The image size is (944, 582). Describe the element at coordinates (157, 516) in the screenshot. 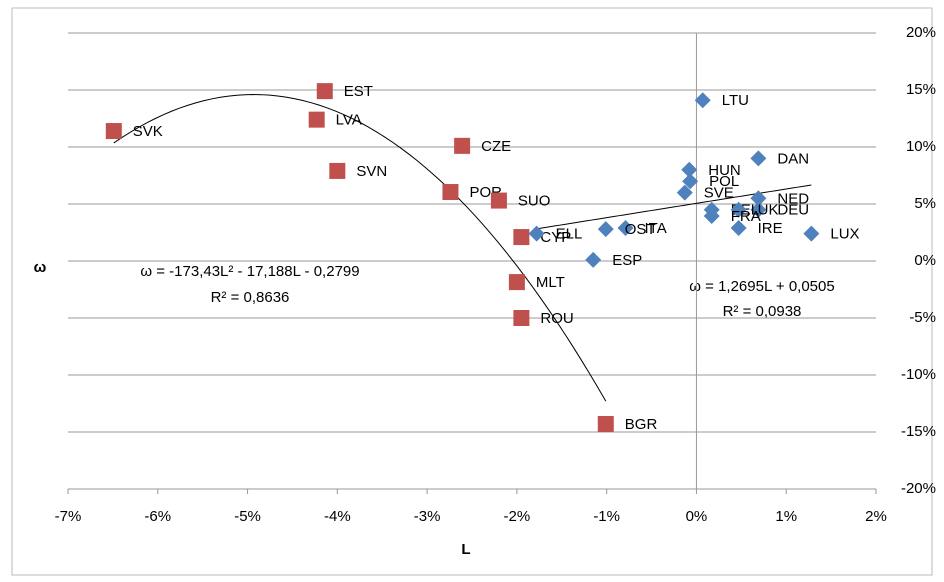

I see `x-tick-label: -6%` at that location.